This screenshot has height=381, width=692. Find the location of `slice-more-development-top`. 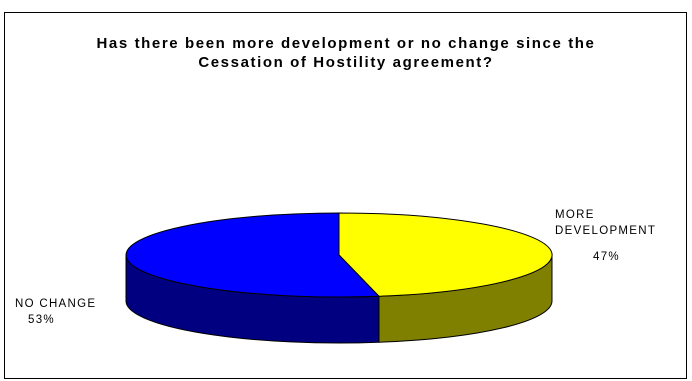

slice-more-development-top is located at coordinates (445, 254).